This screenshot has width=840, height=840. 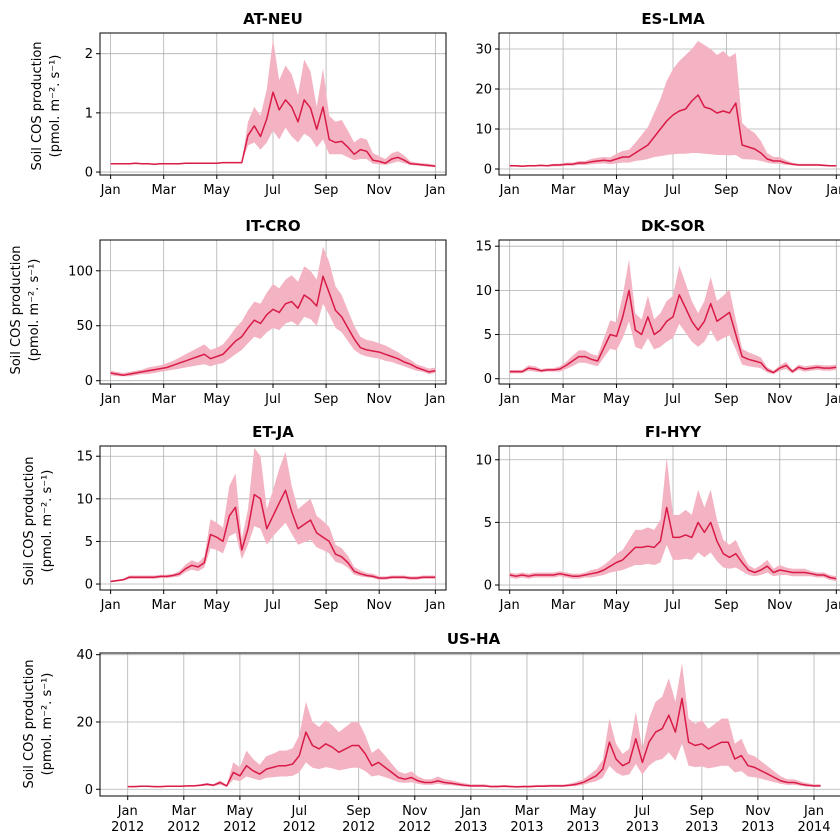 What do you see at coordinates (272, 226) in the screenshot?
I see `panel-title: IT-CRO` at bounding box center [272, 226].